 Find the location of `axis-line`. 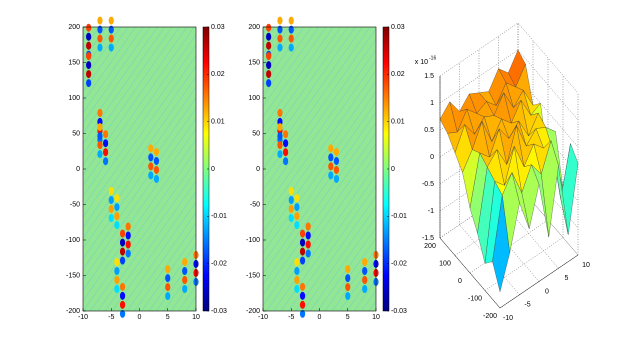

axis-line is located at coordinates (539, 281).